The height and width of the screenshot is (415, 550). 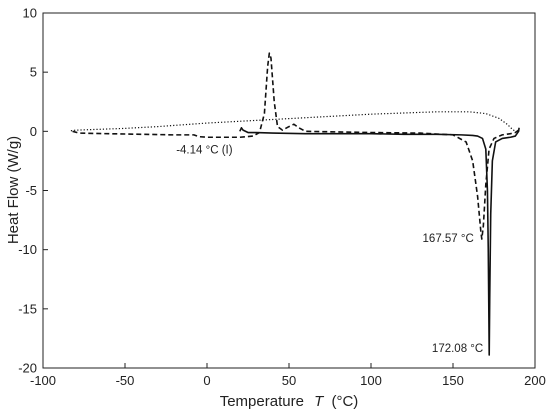 What do you see at coordinates (319, 401) in the screenshot?
I see `x-axis-title-symbol: T` at bounding box center [319, 401].